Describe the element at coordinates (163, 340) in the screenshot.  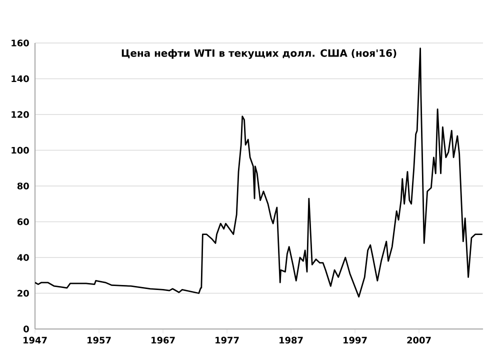
I see `x-tick-label: 1967` at that location.